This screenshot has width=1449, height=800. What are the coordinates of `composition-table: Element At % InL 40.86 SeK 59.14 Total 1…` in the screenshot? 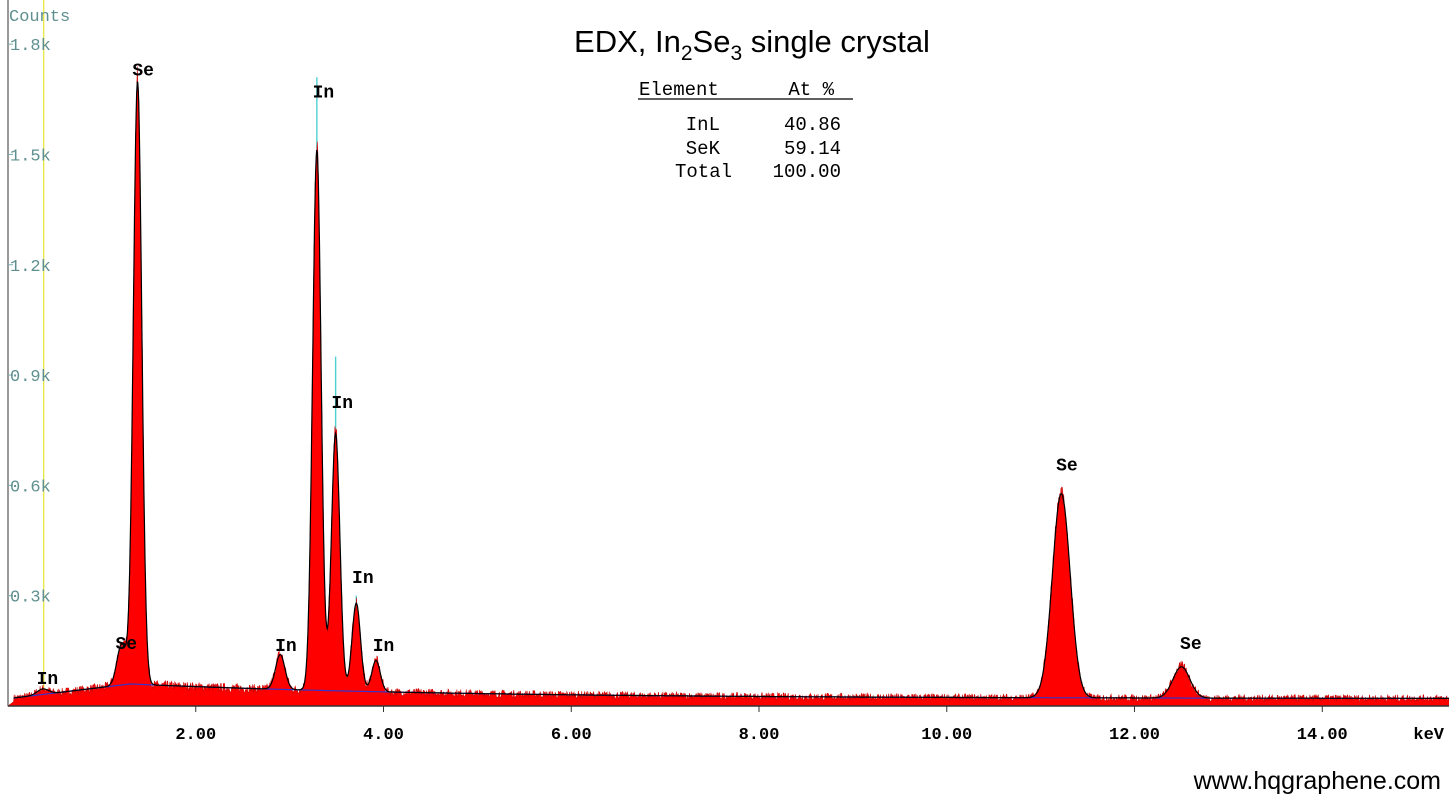 It's located at (745, 131).